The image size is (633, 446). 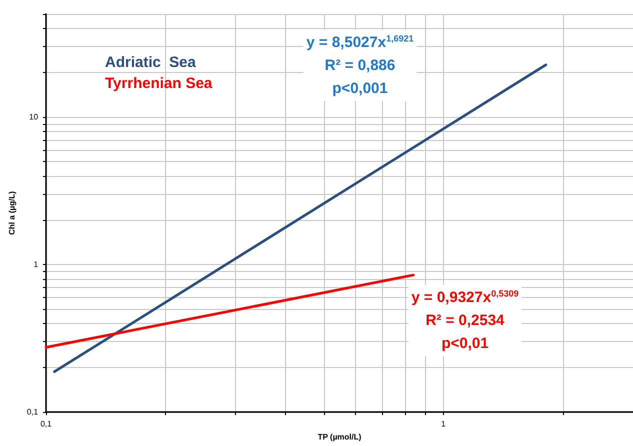 I want to click on y-tick-label: 1, so click(x=36, y=265).